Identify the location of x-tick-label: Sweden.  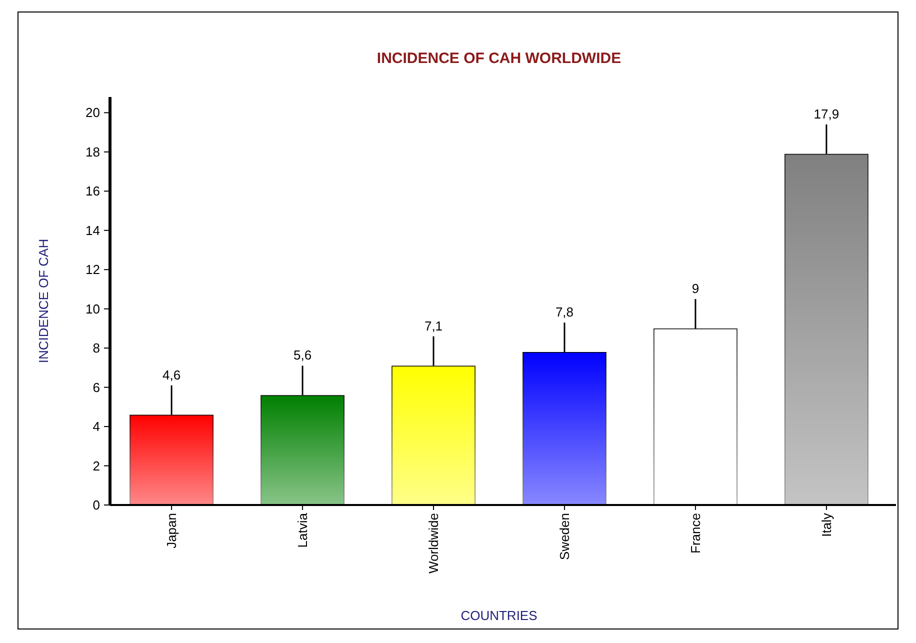
(564, 536).